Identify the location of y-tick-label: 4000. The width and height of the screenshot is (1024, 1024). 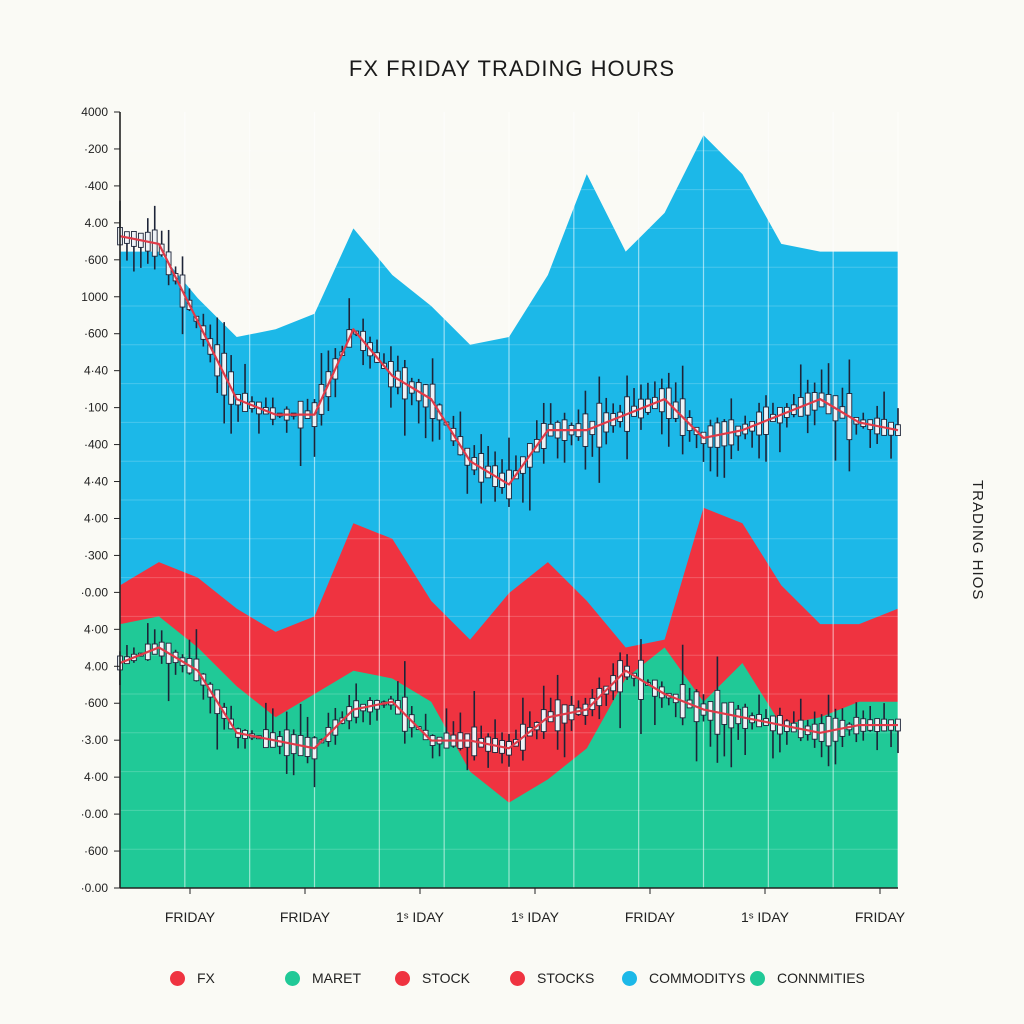
(94, 112).